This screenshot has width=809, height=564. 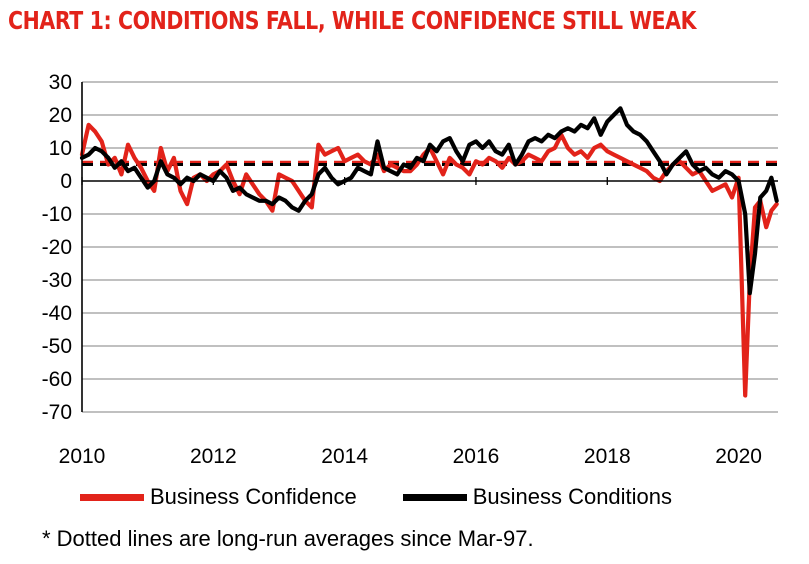 I want to click on legend-item-confidence: Business Confidence, so click(x=218, y=497).